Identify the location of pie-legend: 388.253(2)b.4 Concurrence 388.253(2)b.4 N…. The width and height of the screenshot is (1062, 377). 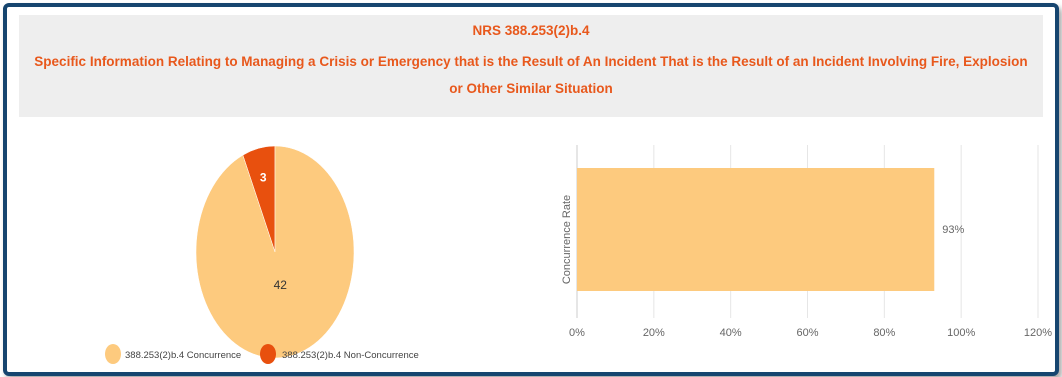
(262, 354).